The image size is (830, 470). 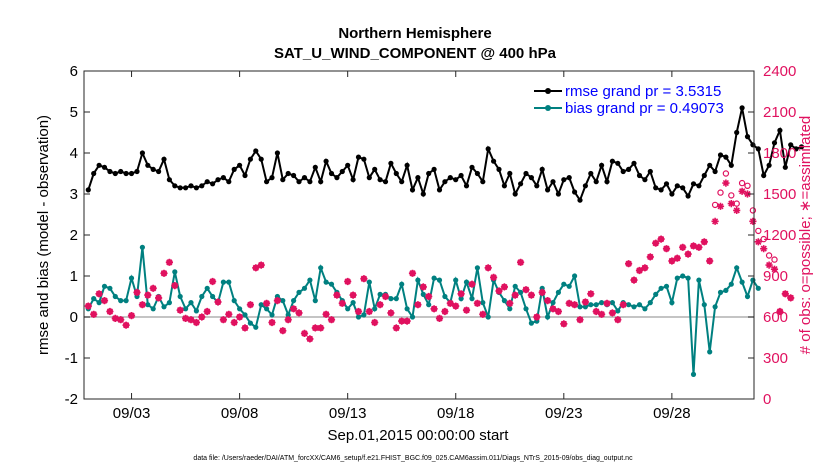 I want to click on x-tick-label: 09/13, so click(x=348, y=413).